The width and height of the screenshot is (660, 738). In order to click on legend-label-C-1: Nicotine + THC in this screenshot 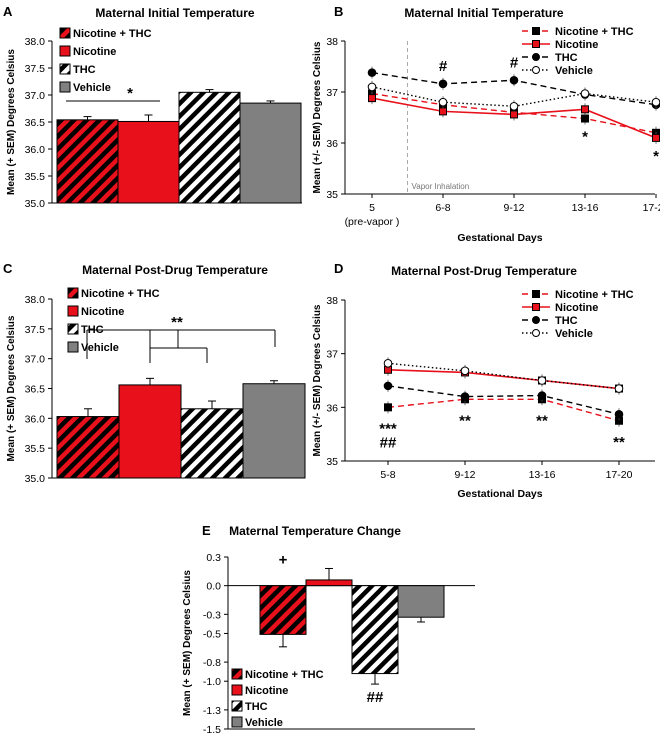, I will do `click(120, 294)`.